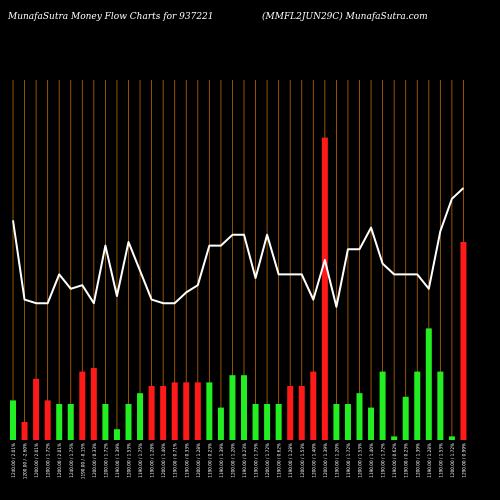 The height and width of the screenshot is (500, 500). I want to click on x-tick-label: 1190.00 / 1.20%, so click(336, 460).